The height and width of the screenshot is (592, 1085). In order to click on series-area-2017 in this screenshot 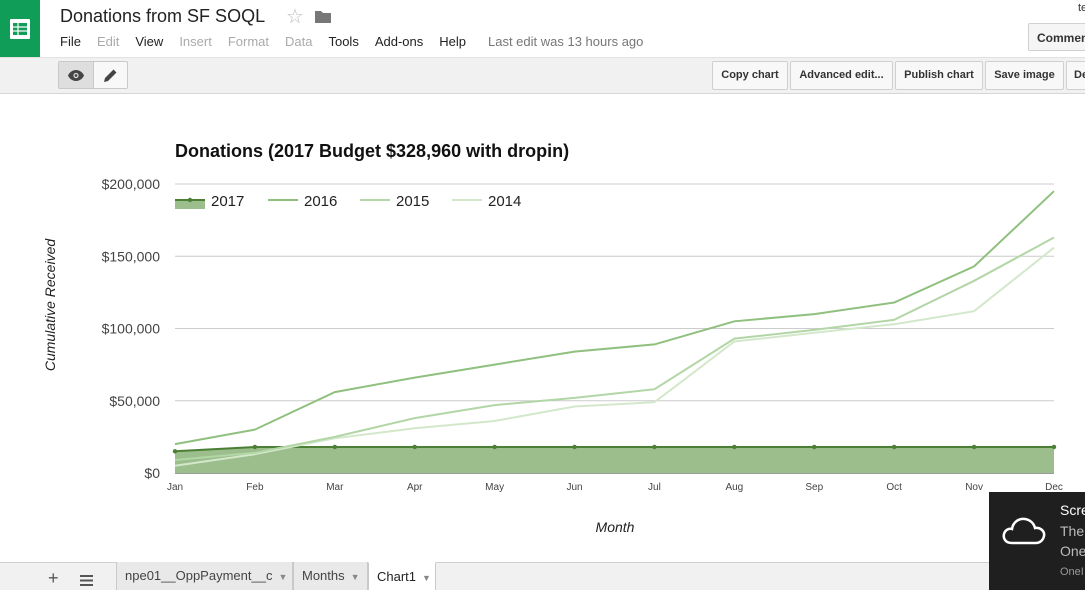, I will do `click(614, 460)`.